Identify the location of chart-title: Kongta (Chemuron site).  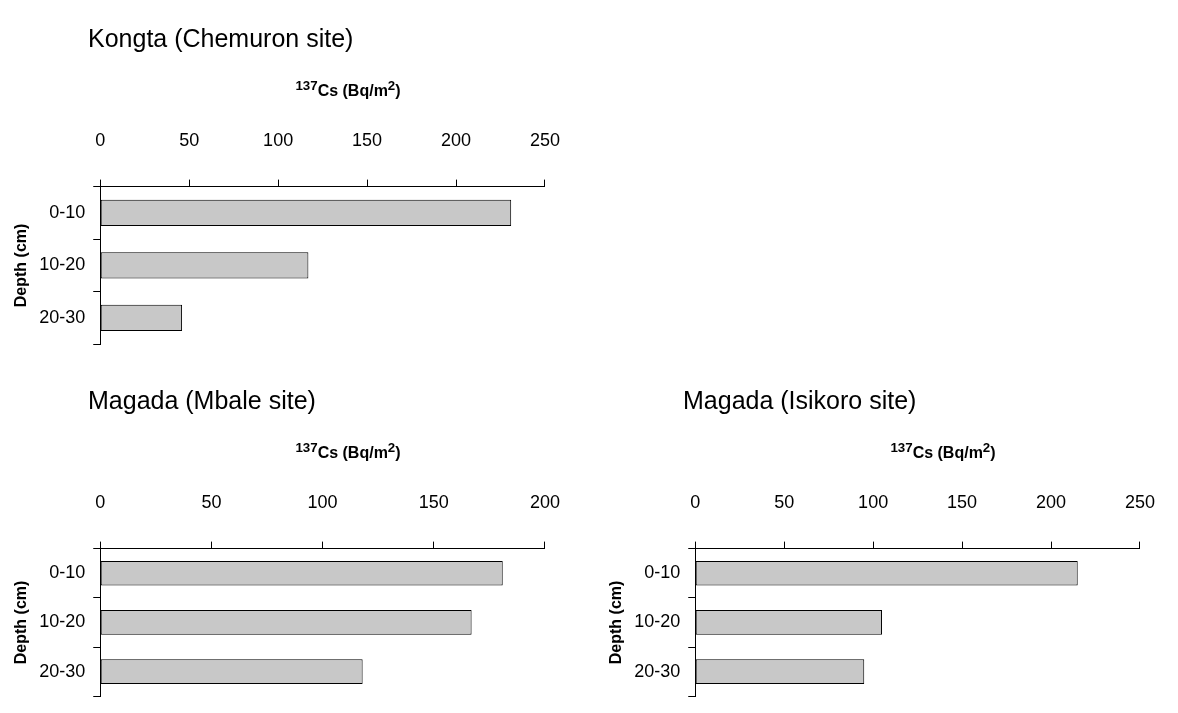
(221, 38).